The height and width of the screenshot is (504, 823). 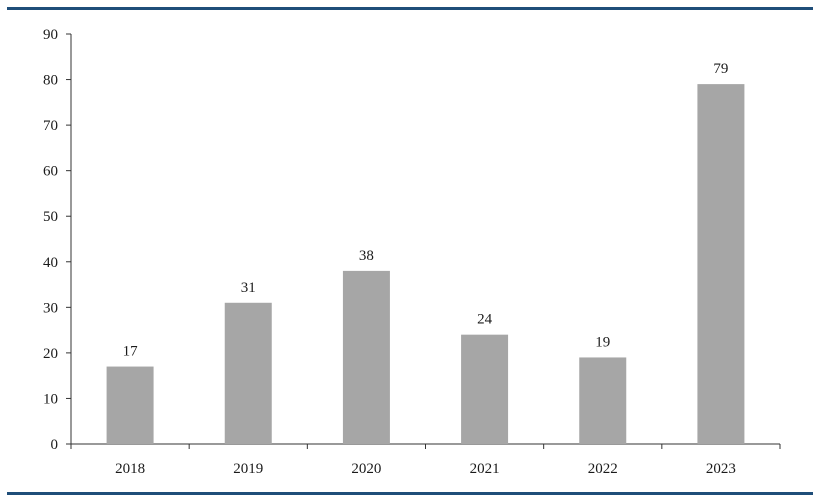 I want to click on x-axis: 2018 2019 2020 2021 2022 2023, so click(x=425, y=460).